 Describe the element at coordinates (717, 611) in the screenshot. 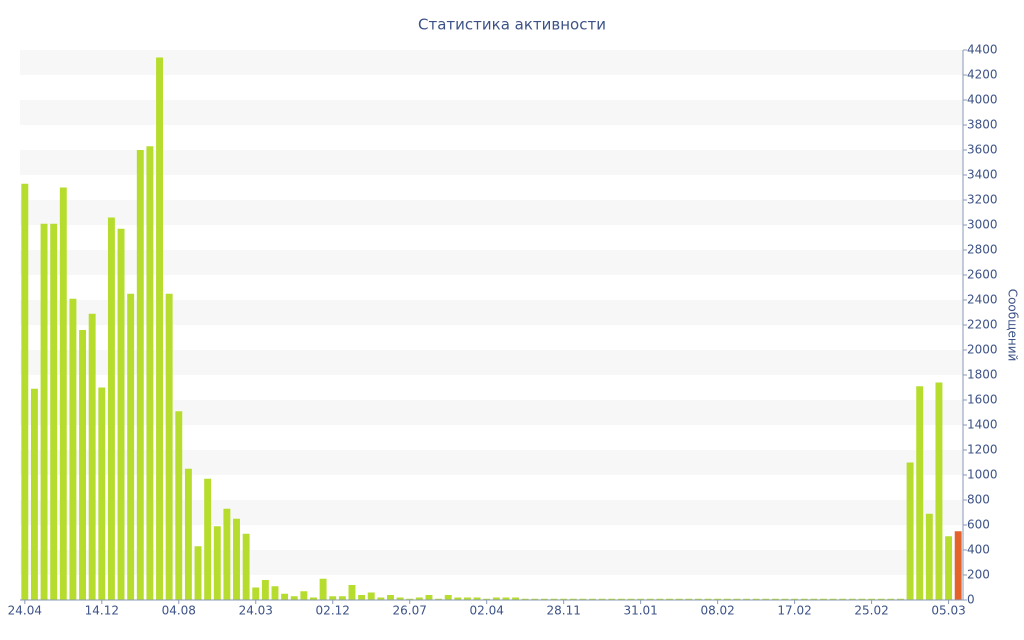

I see `x-tick-label: 08.02` at that location.